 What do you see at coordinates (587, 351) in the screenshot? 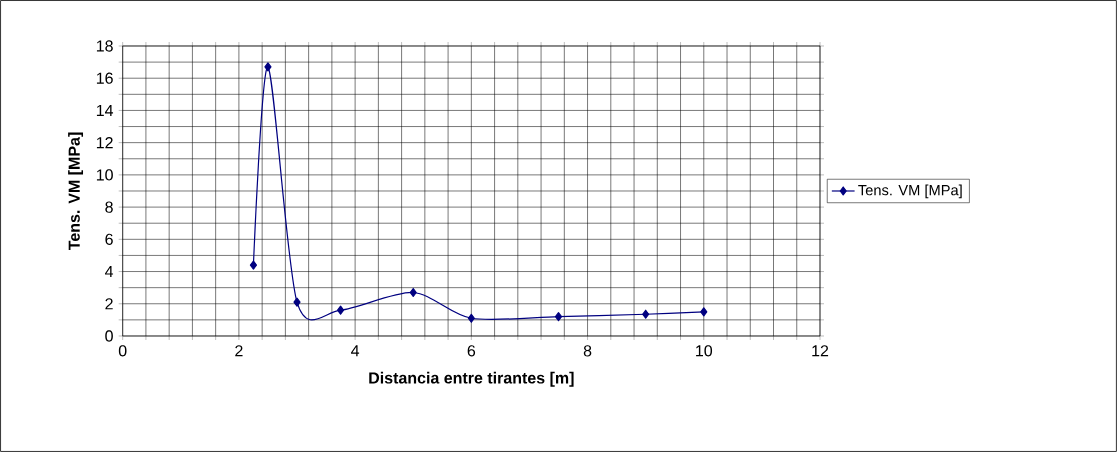
I see `x-tick-label: 8` at bounding box center [587, 351].